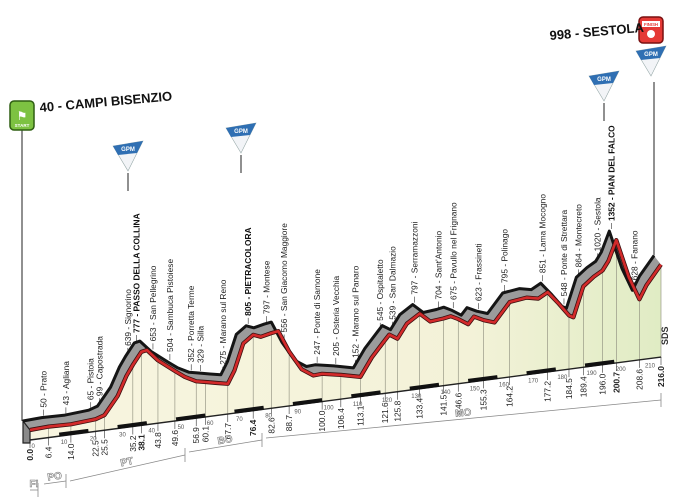 The image size is (680, 503). Describe the element at coordinates (141, 442) in the screenshot. I see `distance-label: 38.1` at that location.